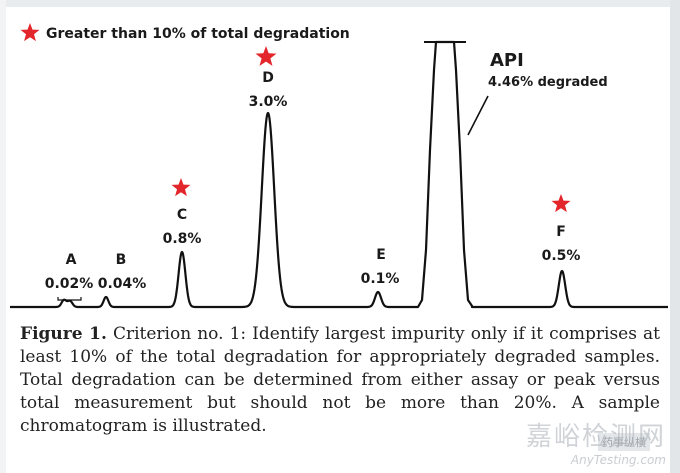 Image resolution: width=680 pixels, height=473 pixels. I want to click on peak-name-f: F, so click(561, 232).